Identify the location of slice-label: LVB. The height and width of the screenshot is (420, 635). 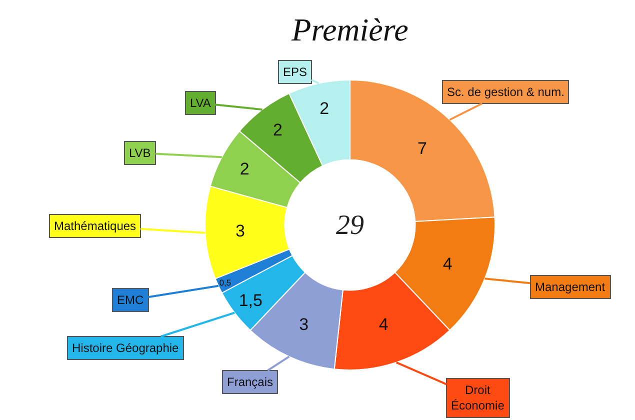
(140, 153).